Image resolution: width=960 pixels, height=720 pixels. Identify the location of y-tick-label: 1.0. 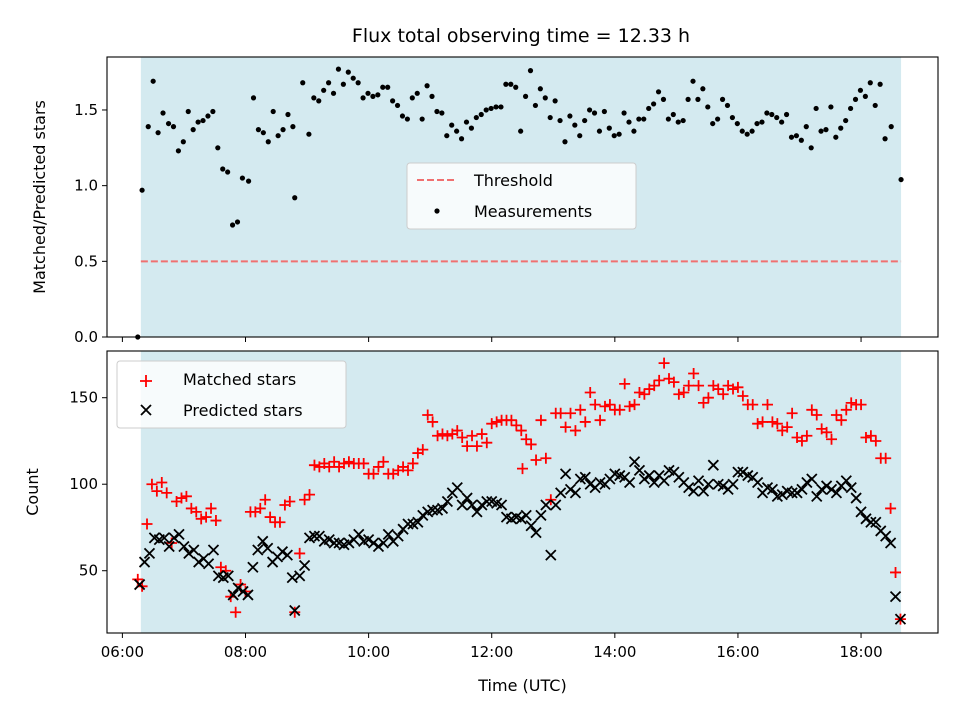
(86, 186).